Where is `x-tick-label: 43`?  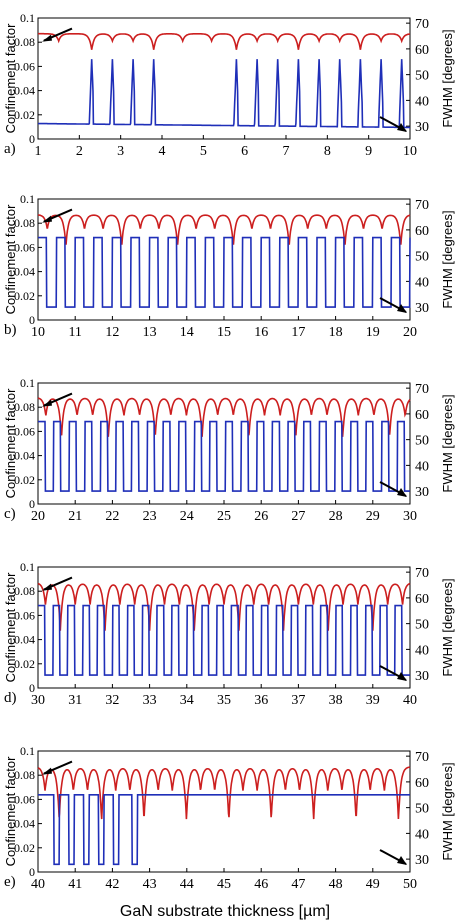
x-tick-label: 43 is located at coordinates (150, 884).